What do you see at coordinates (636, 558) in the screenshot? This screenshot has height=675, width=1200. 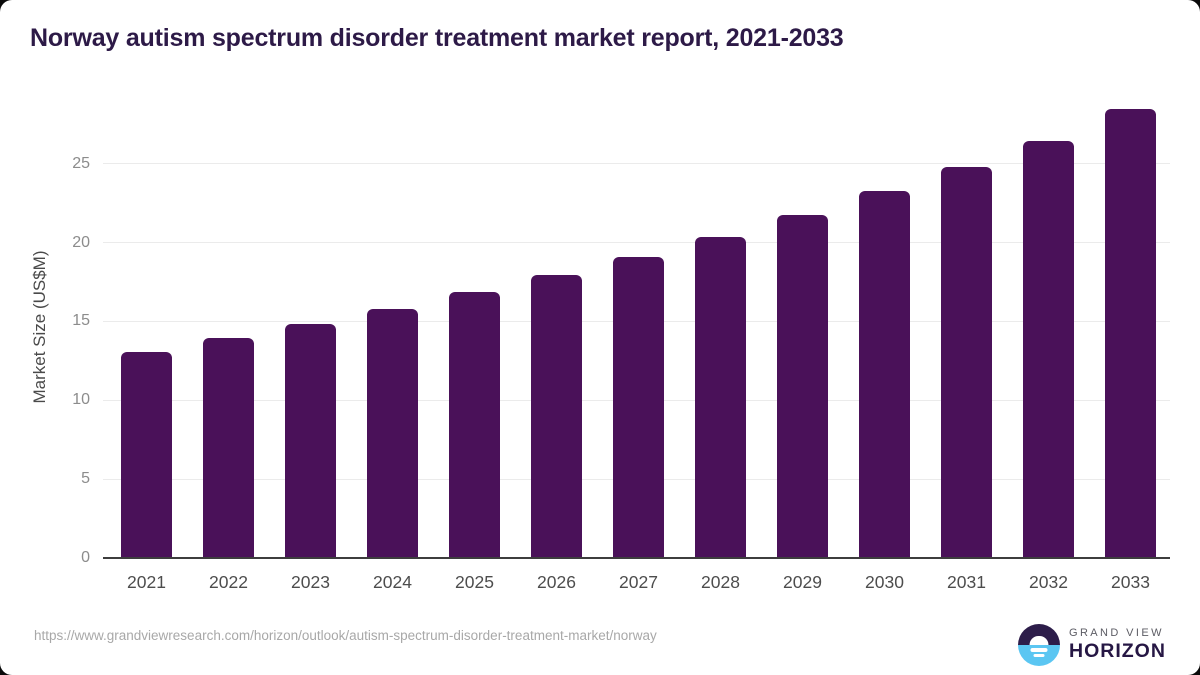 I see `x-axis-line` at bounding box center [636, 558].